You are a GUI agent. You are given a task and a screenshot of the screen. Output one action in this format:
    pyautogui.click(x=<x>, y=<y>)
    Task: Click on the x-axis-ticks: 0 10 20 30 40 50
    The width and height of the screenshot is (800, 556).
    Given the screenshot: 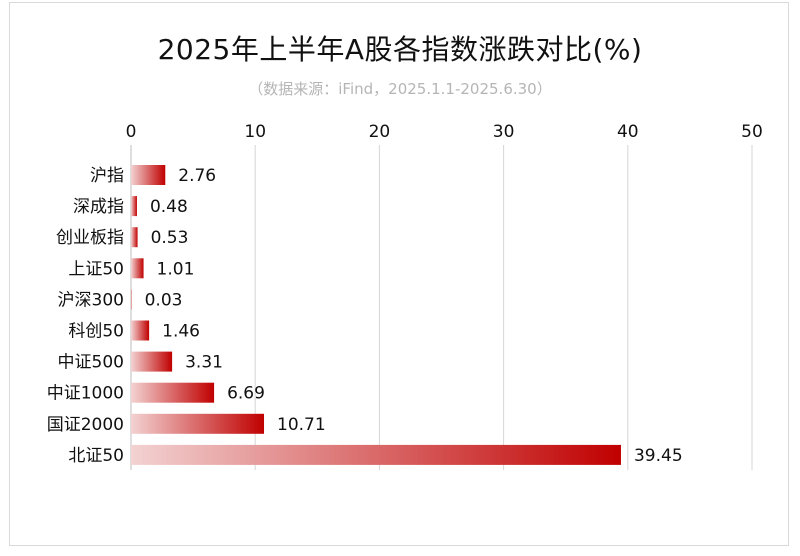 What is the action you would take?
    pyautogui.click(x=444, y=132)
    